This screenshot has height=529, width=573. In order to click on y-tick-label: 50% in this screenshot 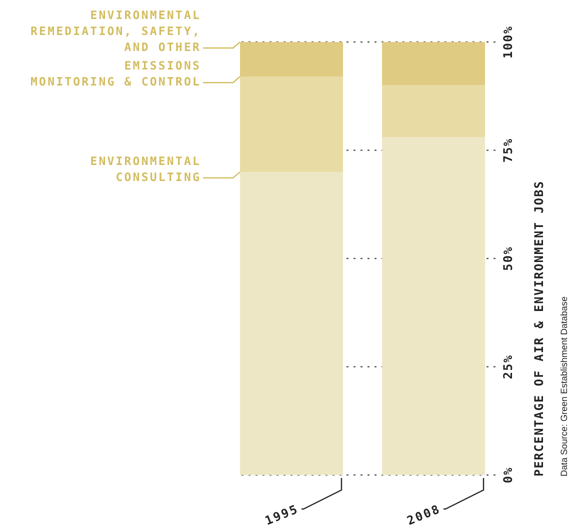, I will do `click(508, 258)`.